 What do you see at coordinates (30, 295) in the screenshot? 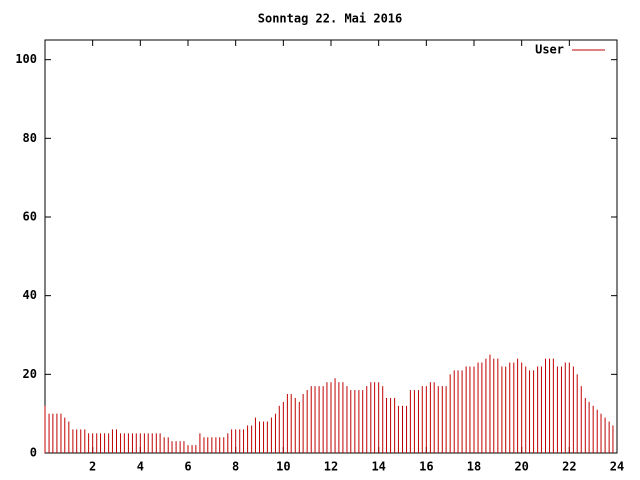
I see `y-tick-label: 40` at bounding box center [30, 295].